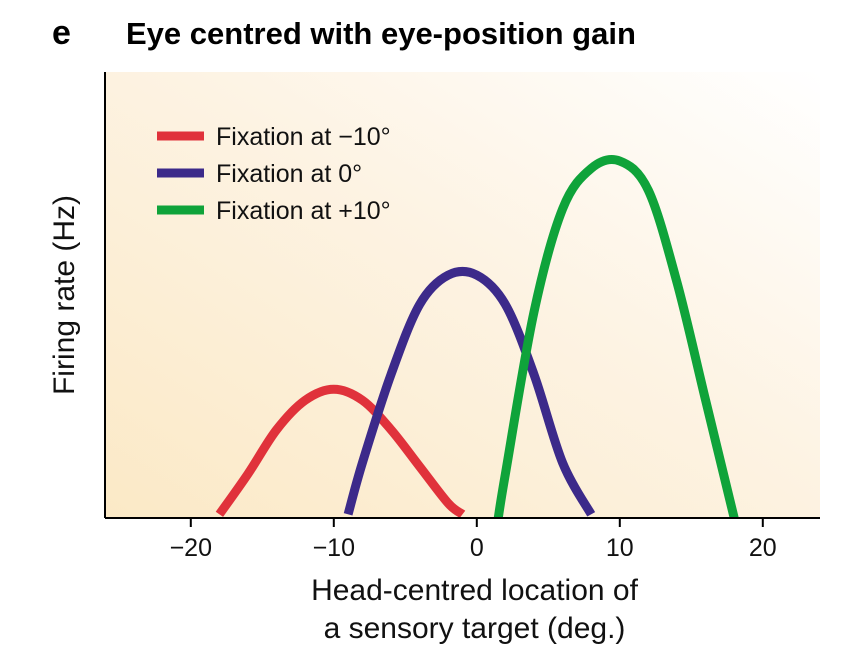 The width and height of the screenshot is (858, 663). Describe the element at coordinates (61, 33) in the screenshot. I see `panel-letter: e` at that location.